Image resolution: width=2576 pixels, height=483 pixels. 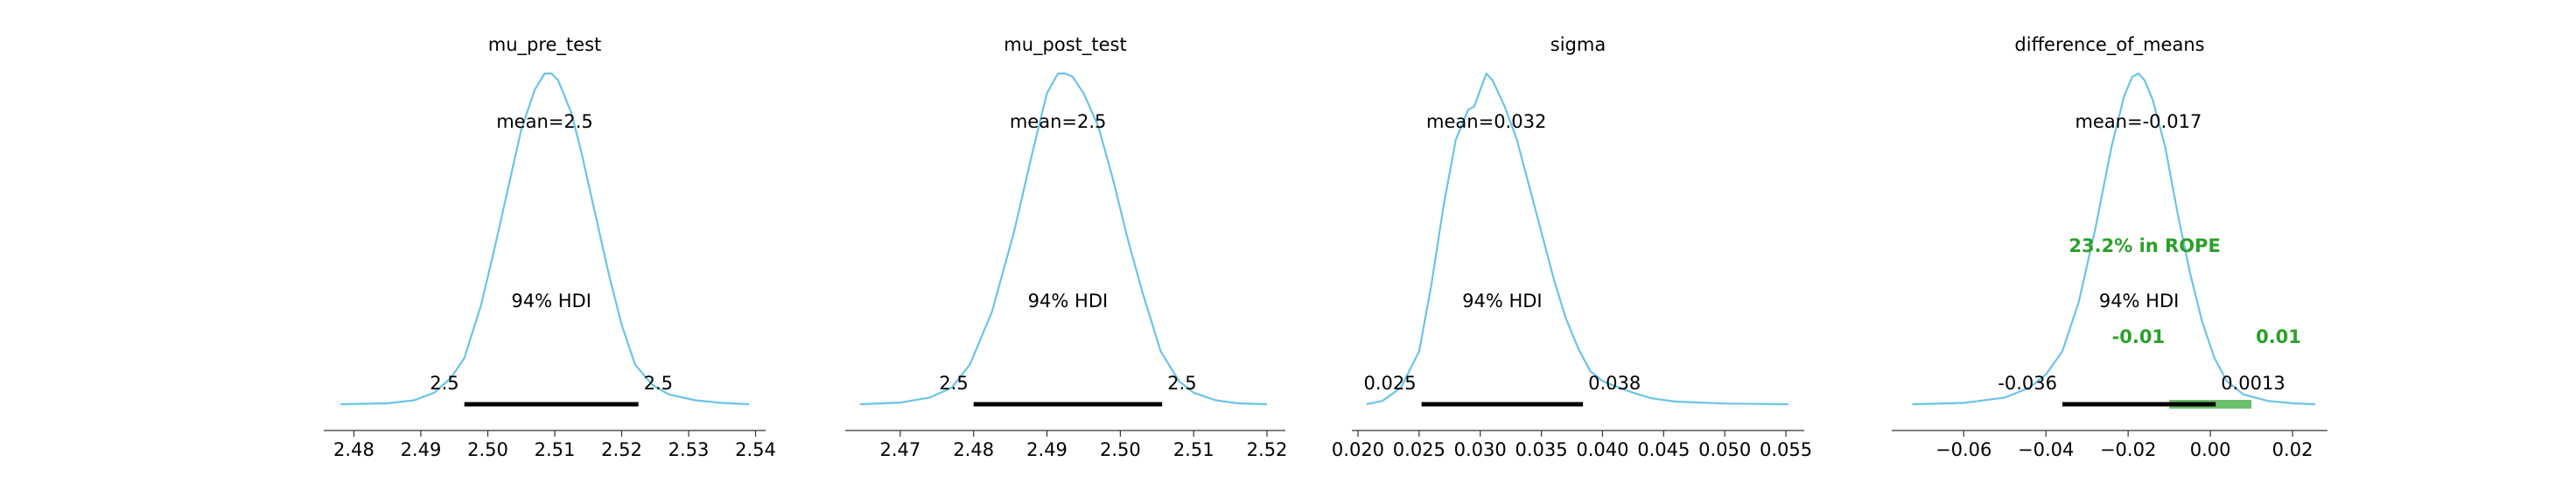 What do you see at coordinates (2144, 245) in the screenshot?
I see `rope-label: 23.2% in ROPE` at bounding box center [2144, 245].